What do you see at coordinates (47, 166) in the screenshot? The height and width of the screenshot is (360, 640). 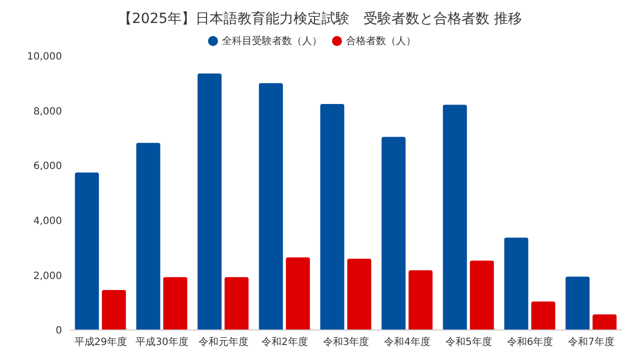 I see `y-tick-label: 6,000` at bounding box center [47, 166].